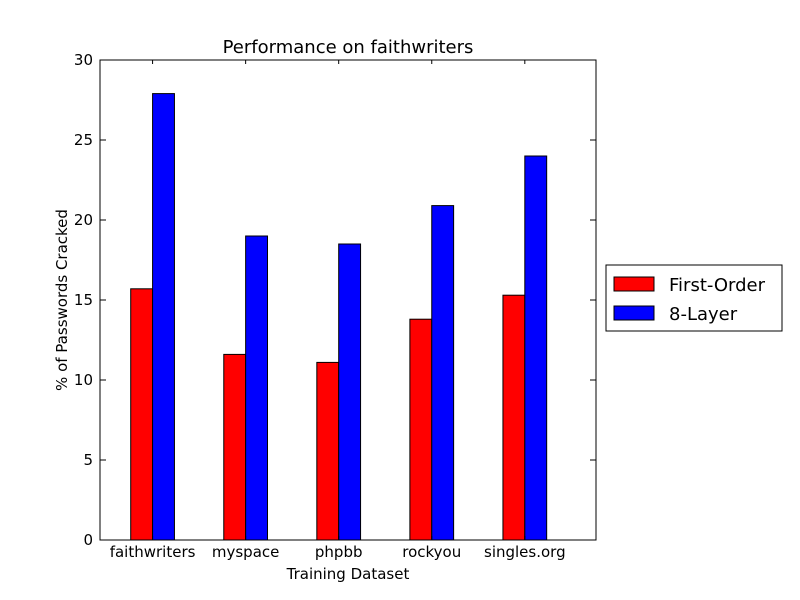 The width and height of the screenshot is (800, 600). I want to click on bar-8-layer-phpbb, so click(350, 392).